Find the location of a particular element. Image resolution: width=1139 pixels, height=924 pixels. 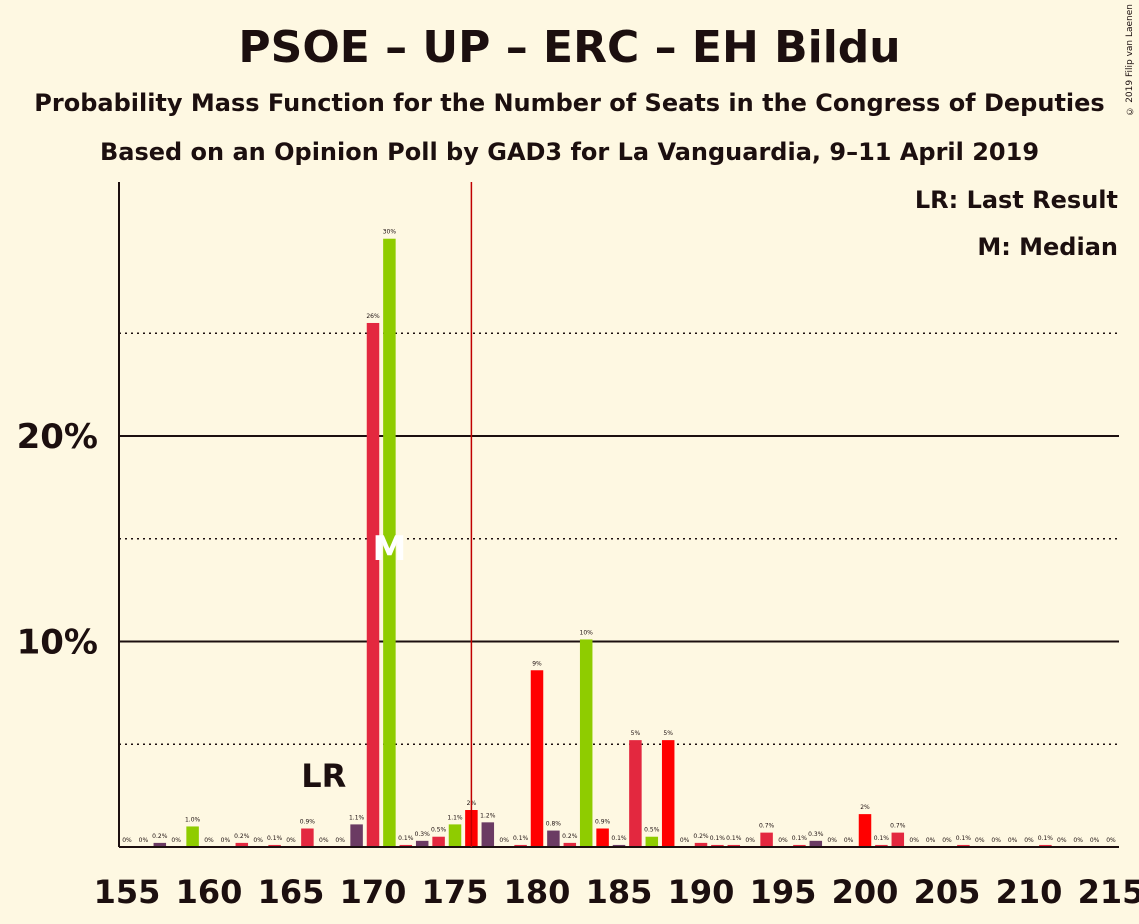

x-tick-label: 170 is located at coordinates (373, 892).